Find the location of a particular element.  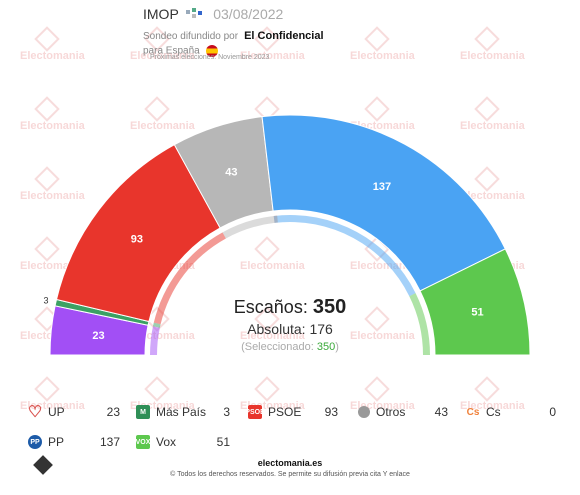

seat-label-otros: 43 is located at coordinates (231, 173).